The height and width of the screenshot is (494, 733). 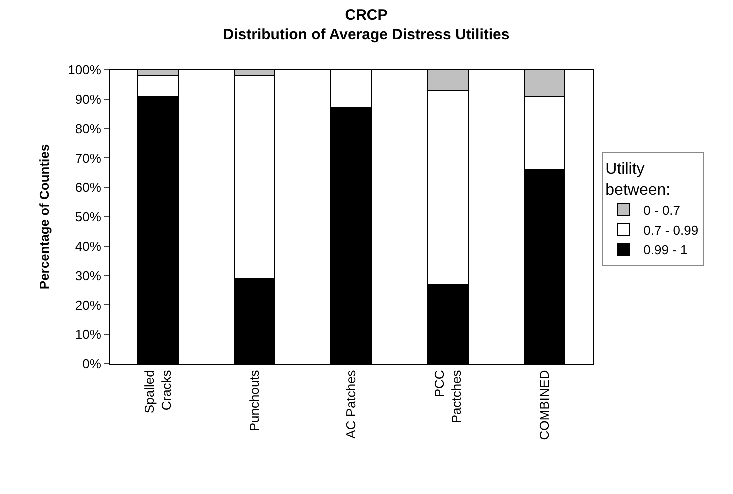 I want to click on x-tick-label: PCC Pactches, so click(x=448, y=397).